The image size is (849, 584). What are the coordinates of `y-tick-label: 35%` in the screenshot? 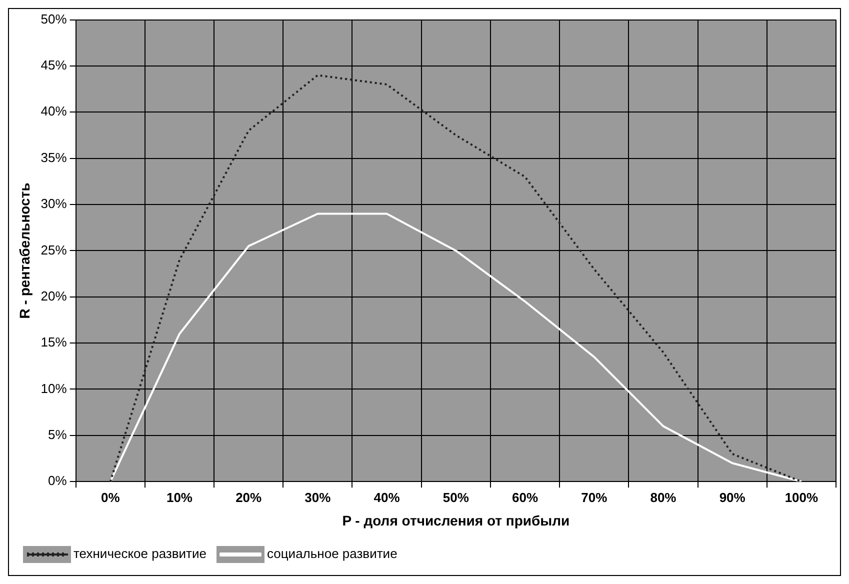 It's located at (54, 157).